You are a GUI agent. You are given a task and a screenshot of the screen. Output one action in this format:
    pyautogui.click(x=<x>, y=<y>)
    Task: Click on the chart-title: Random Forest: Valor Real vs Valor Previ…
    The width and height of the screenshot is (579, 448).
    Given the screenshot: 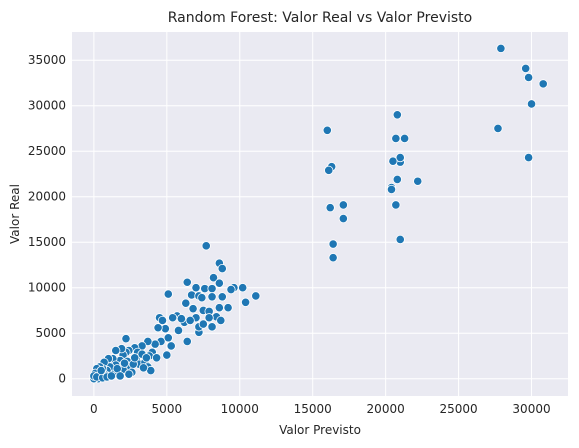 What is the action you would take?
    pyautogui.click(x=320, y=18)
    